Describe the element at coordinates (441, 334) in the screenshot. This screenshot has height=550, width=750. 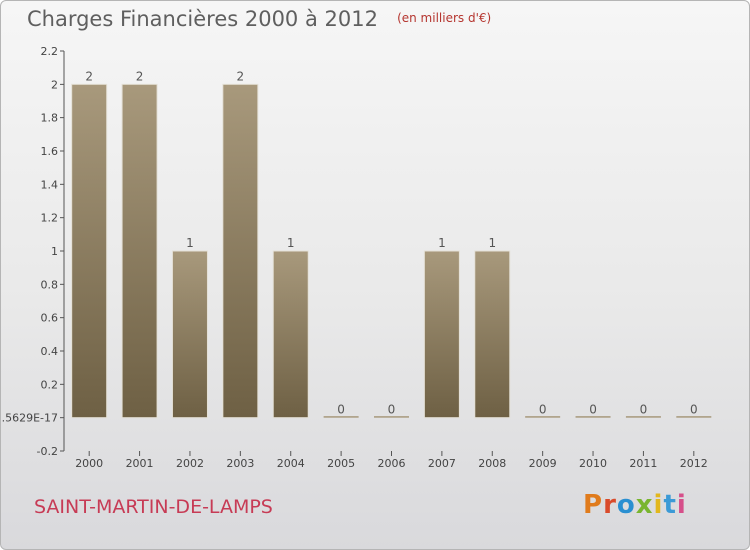
I see `bar-2007` at that location.